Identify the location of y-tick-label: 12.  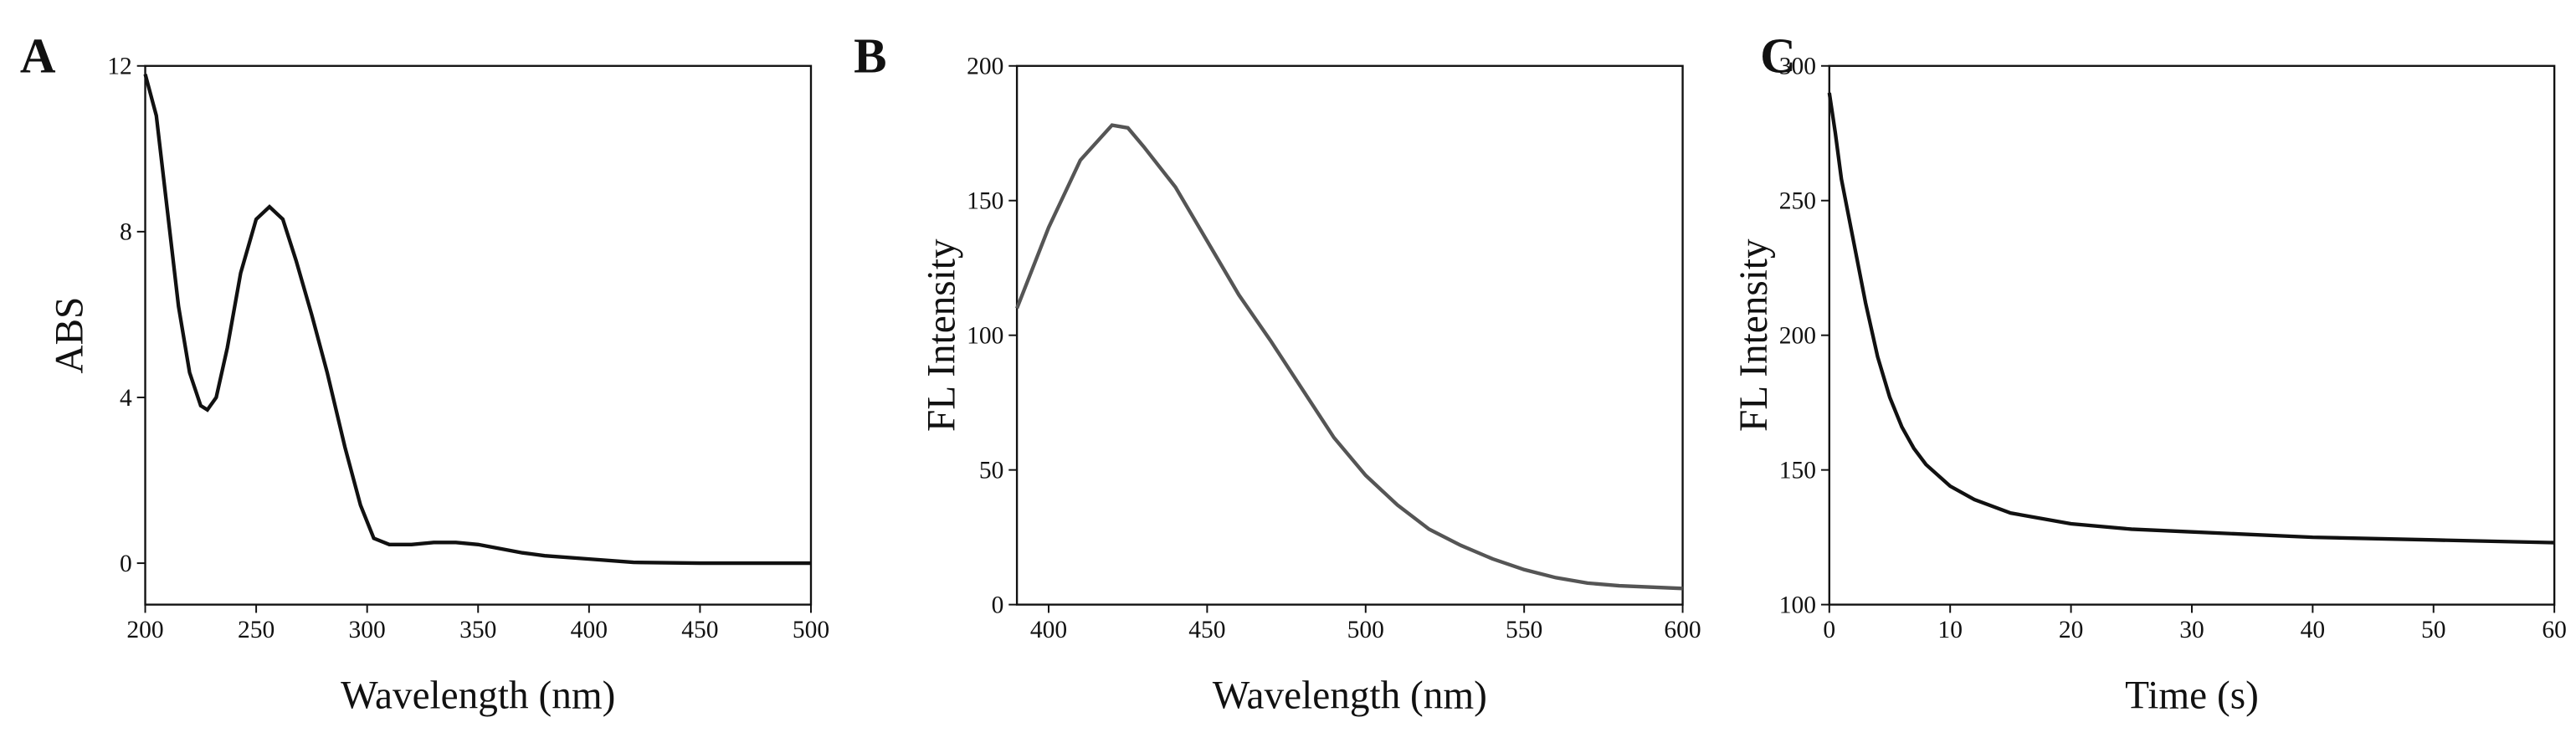
(119, 67).